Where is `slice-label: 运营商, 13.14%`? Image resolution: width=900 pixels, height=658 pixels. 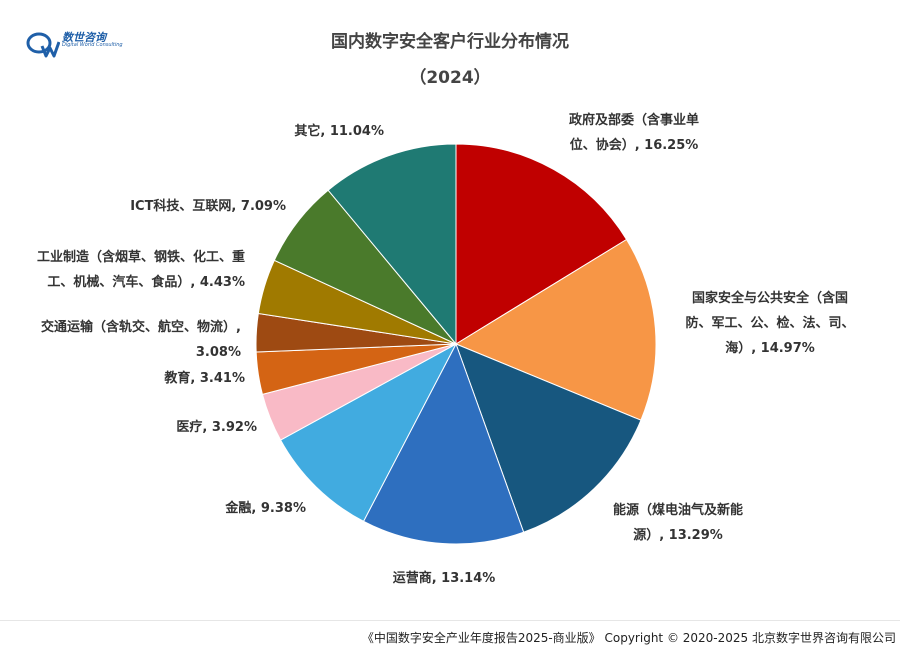 slice-label: 运营商, 13.14% is located at coordinates (444, 578).